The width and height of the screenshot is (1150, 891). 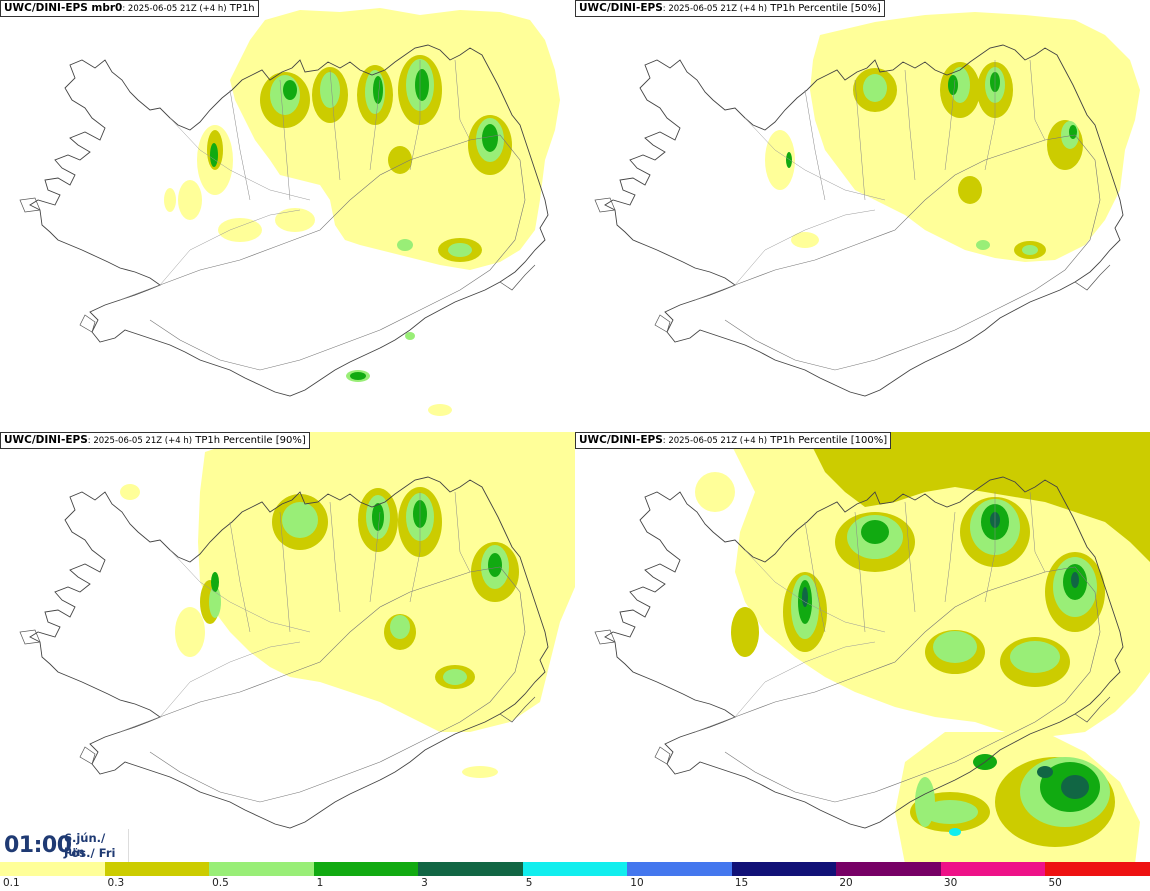 I want to click on legend-label: 0.1, so click(x=11, y=883).